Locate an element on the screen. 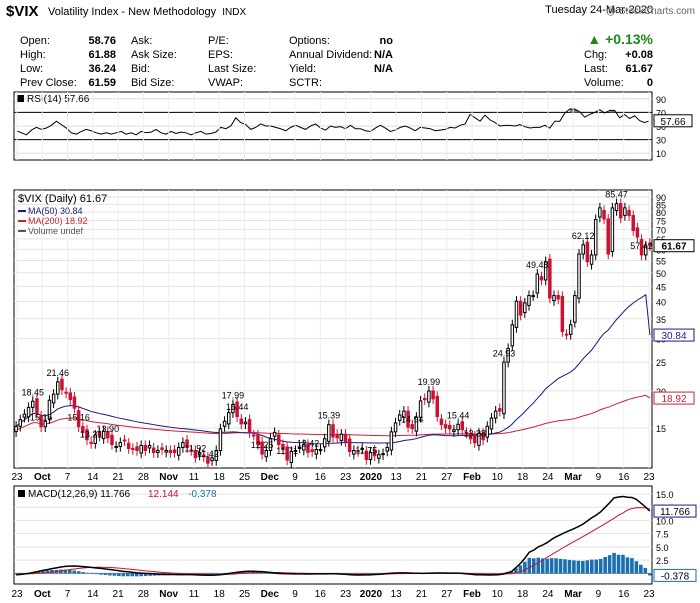 This screenshot has height=603, width=700. macd-x-tick-label: 18 is located at coordinates (523, 594).